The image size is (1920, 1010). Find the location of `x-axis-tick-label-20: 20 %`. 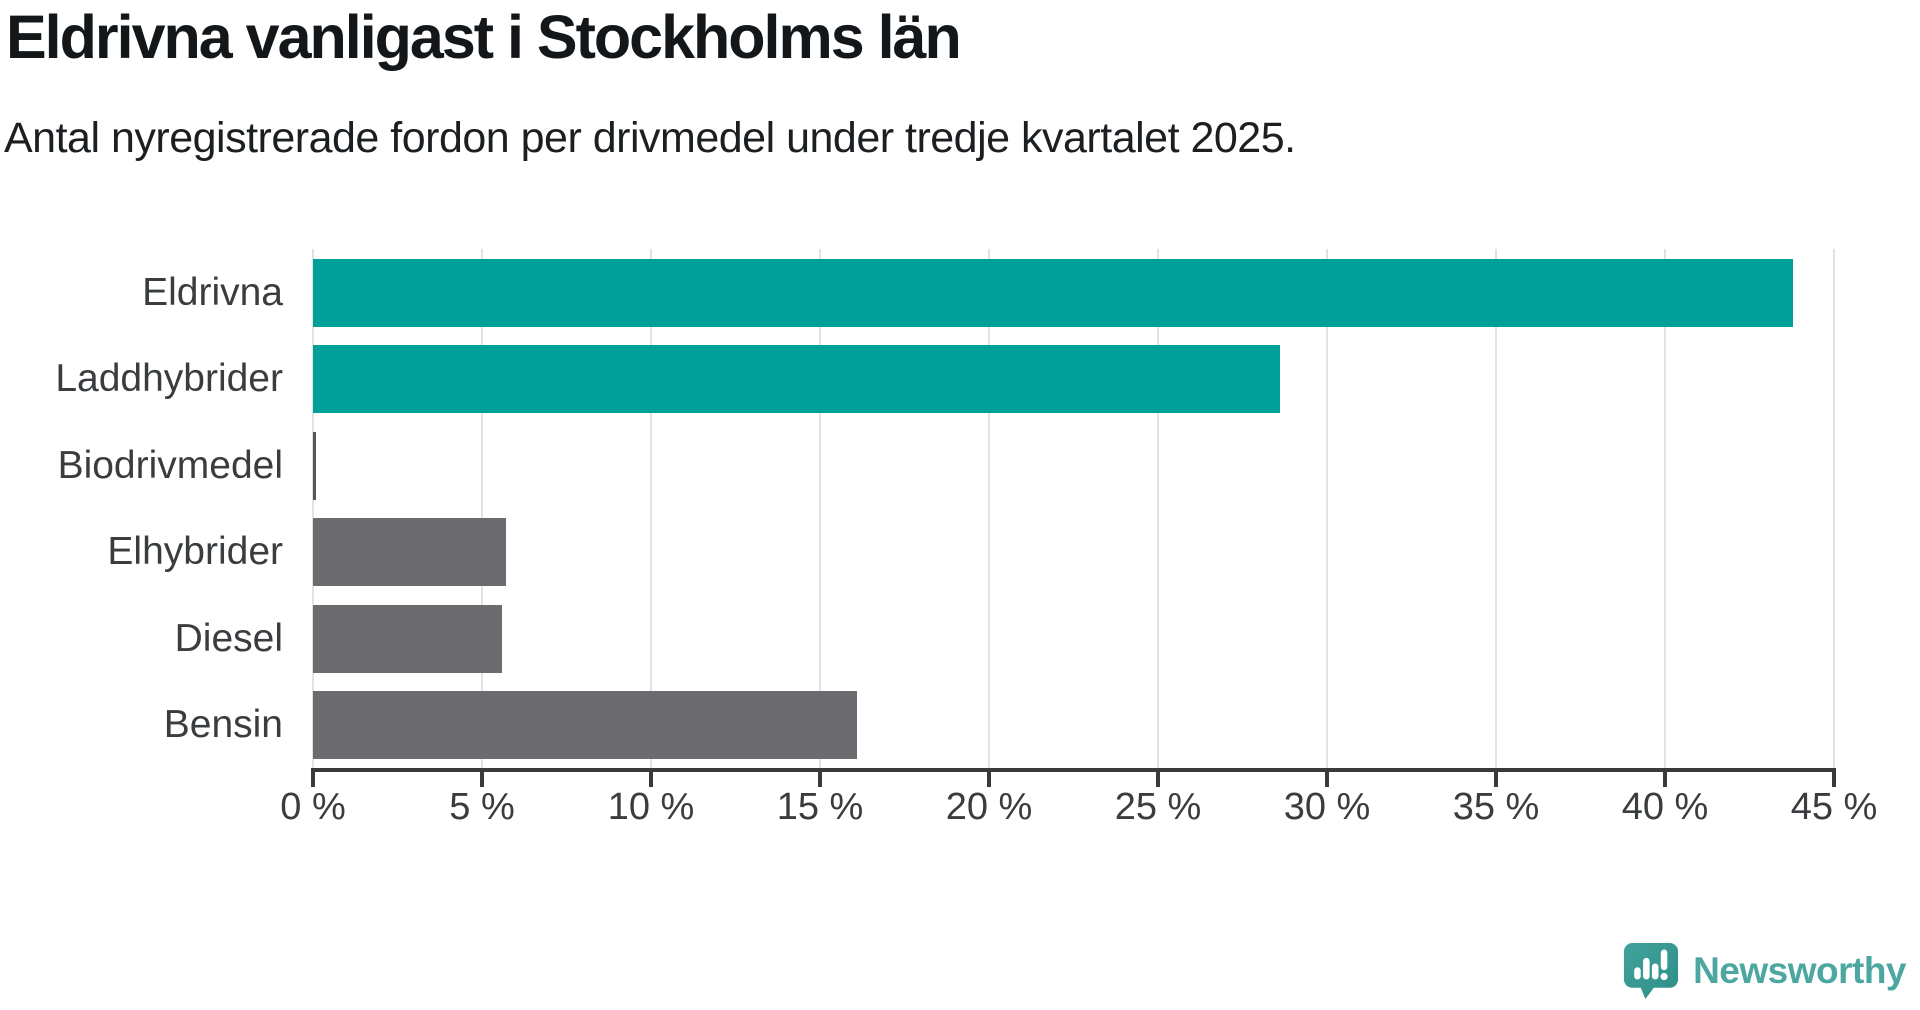

x-axis-tick-label-20: 20 % is located at coordinates (989, 807).